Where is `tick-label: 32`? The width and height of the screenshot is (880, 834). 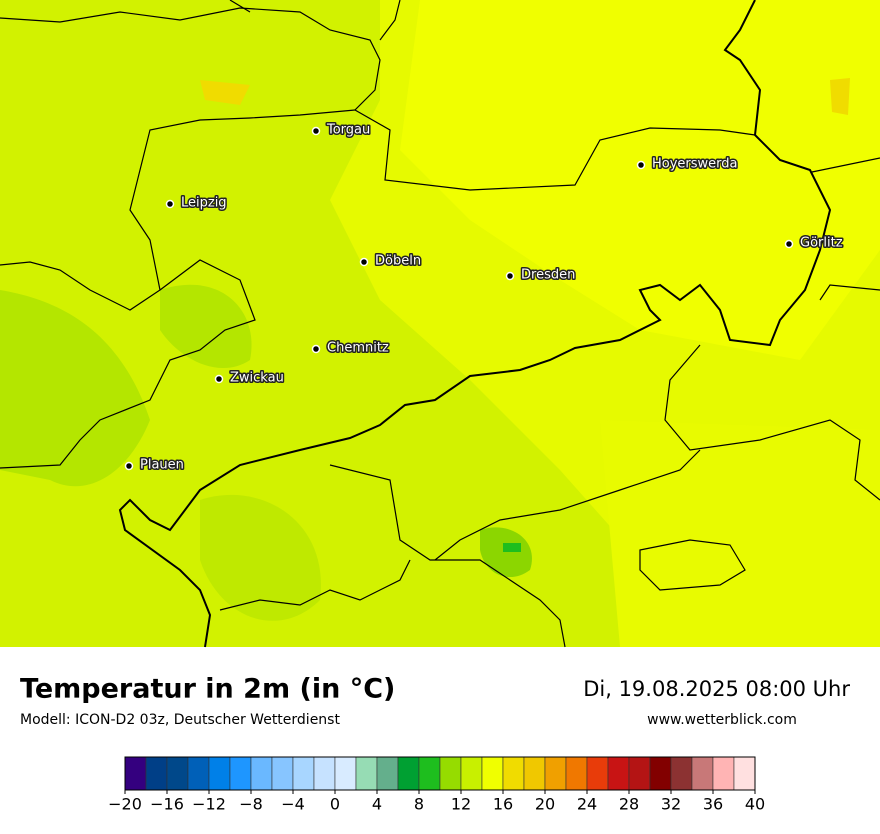
tick-label: 32 is located at coordinates (671, 804).